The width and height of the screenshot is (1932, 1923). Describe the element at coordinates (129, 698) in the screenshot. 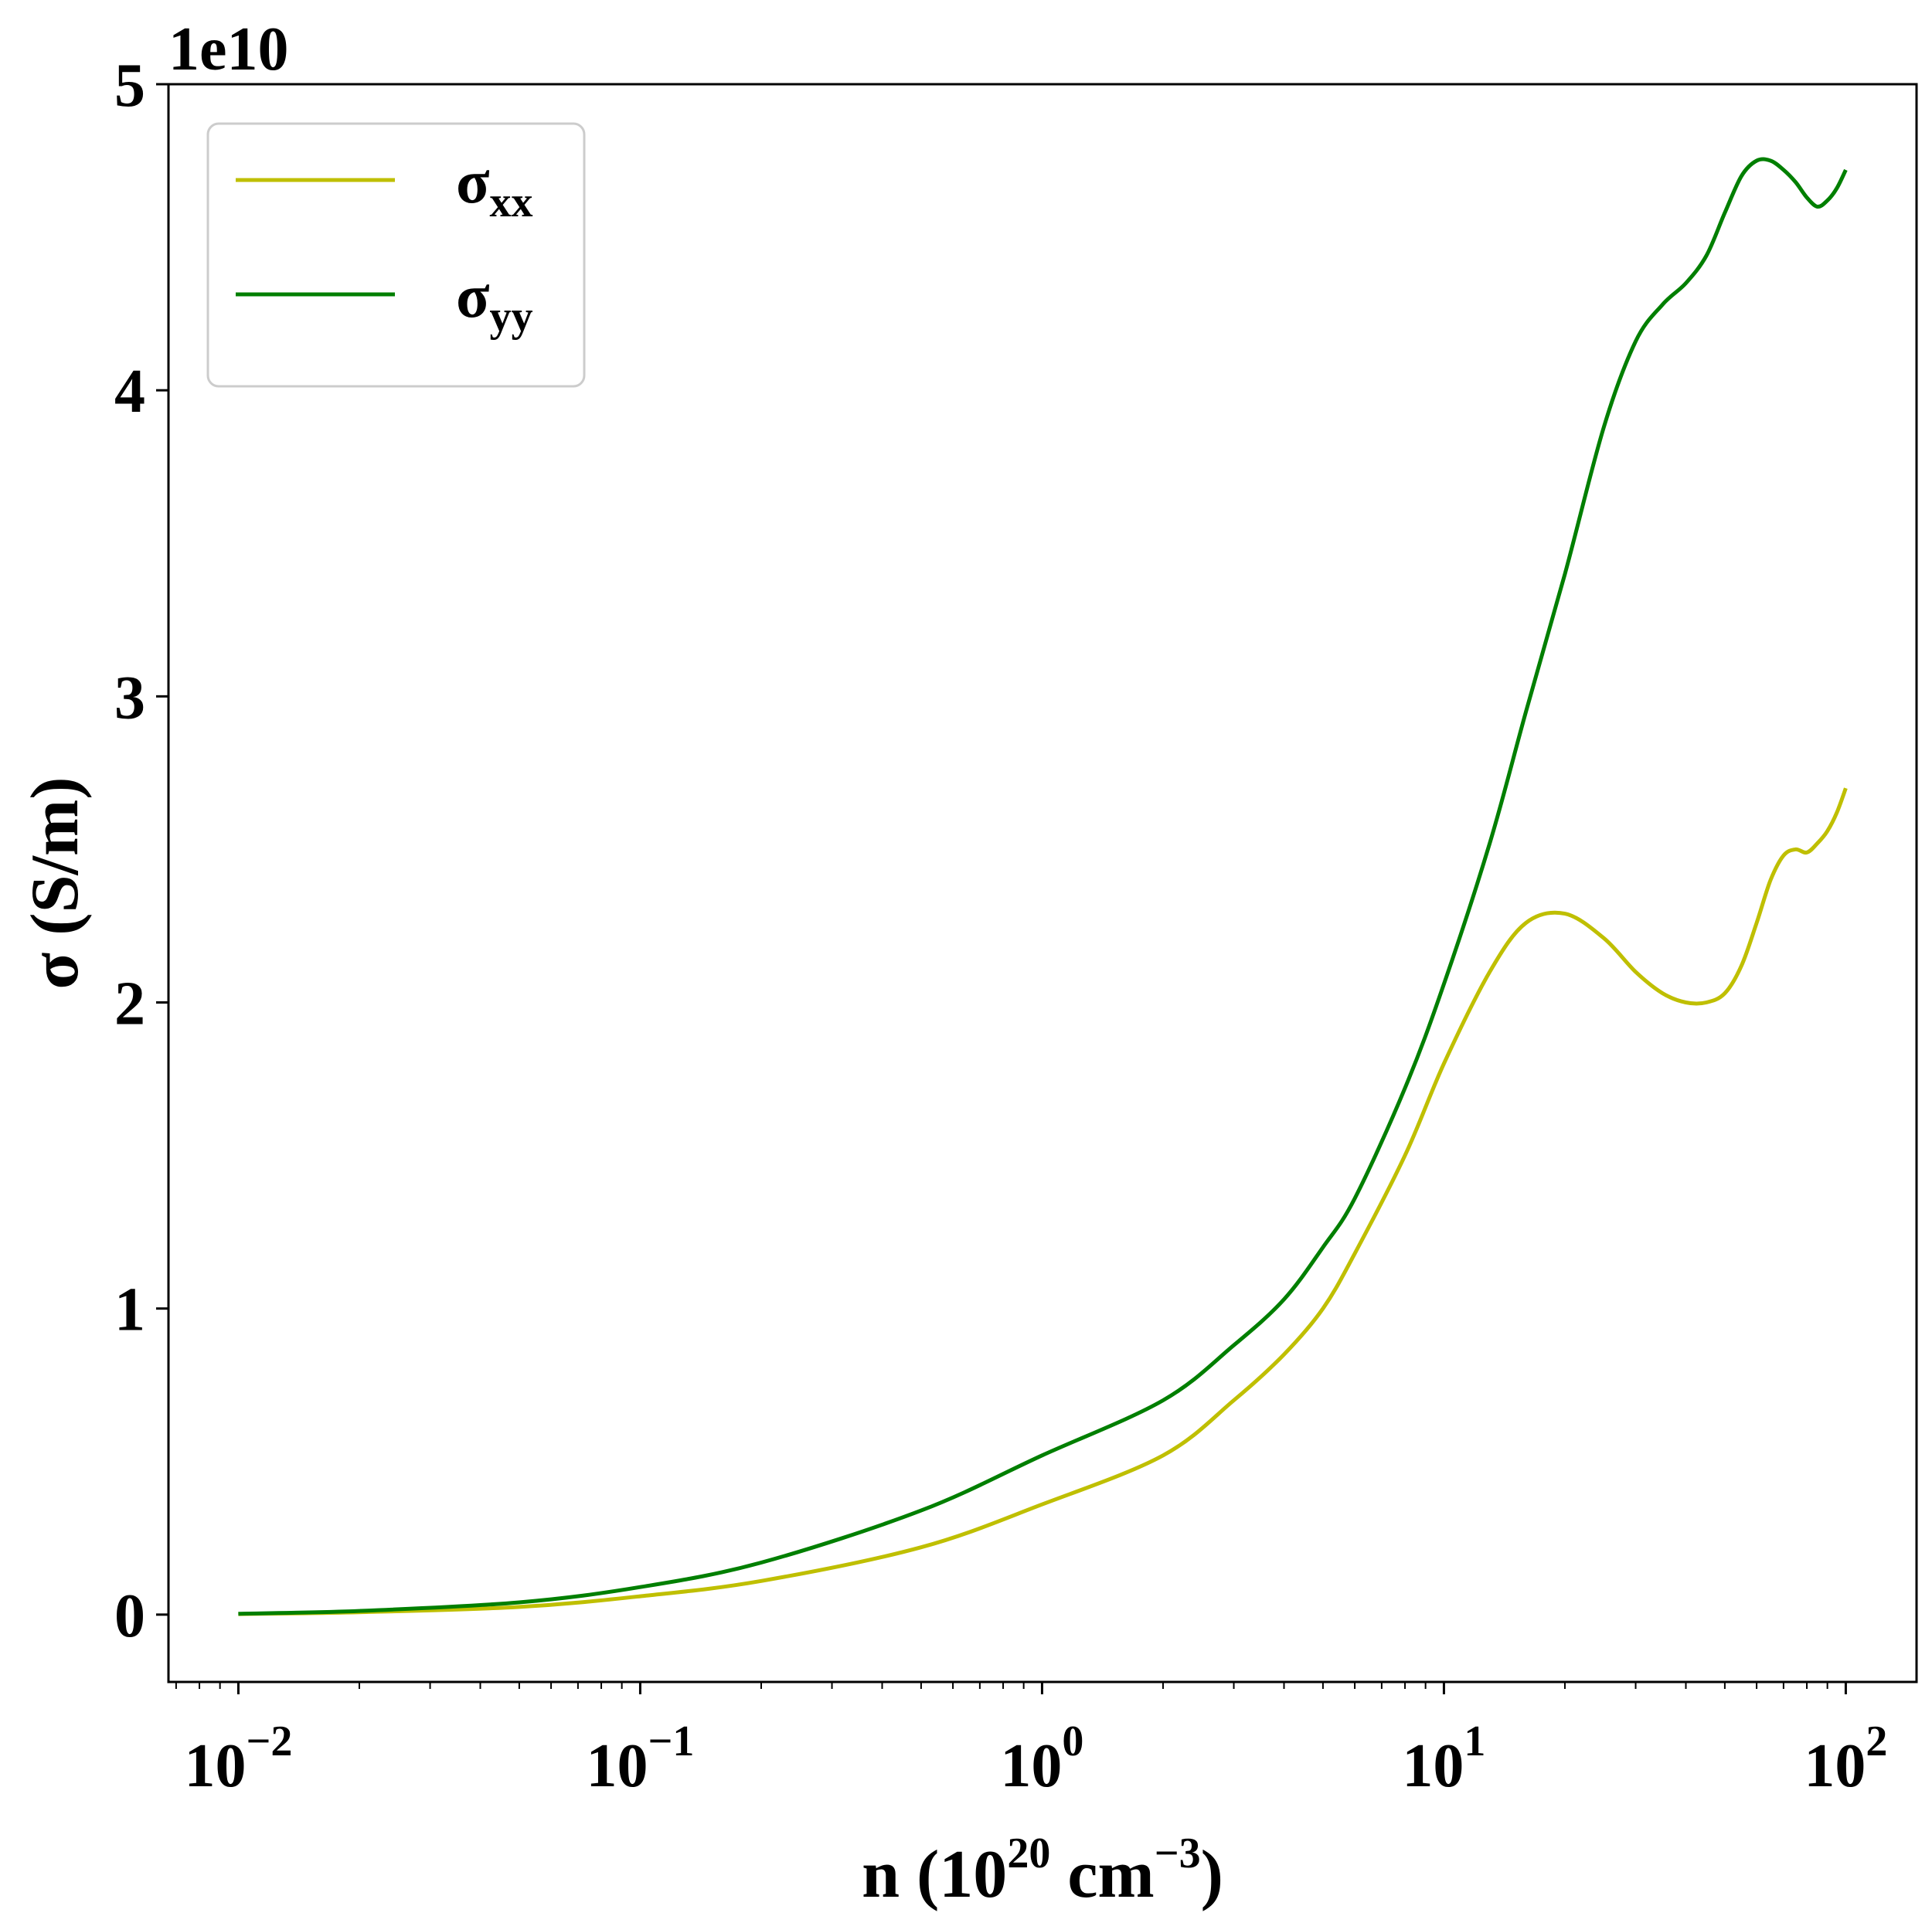

I see `y-tick-label: 3` at that location.